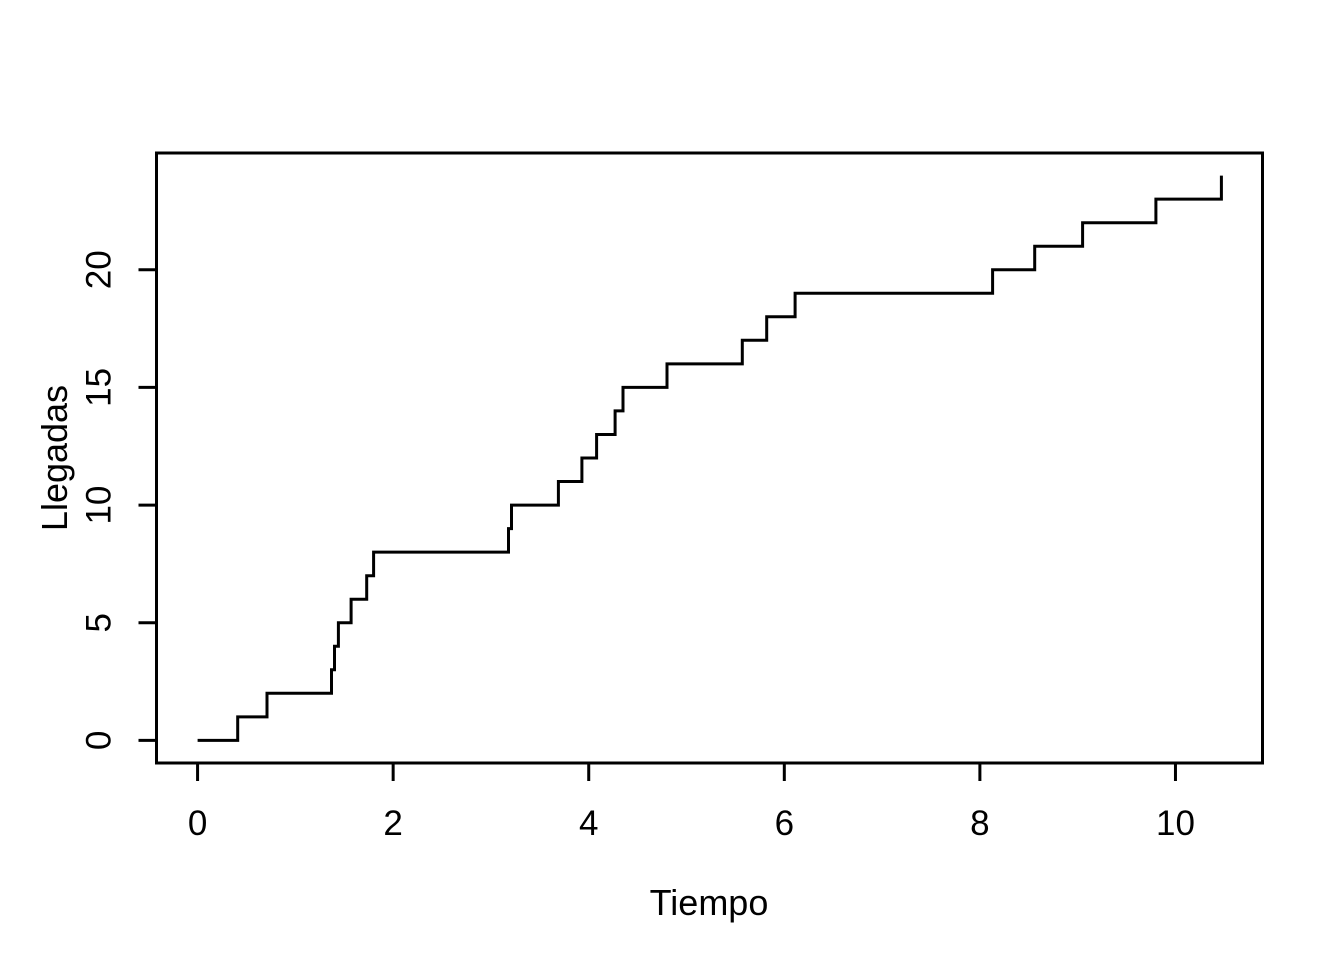 The height and width of the screenshot is (960, 1344). Describe the element at coordinates (784, 823) in the screenshot. I see `x-tick-label: 6` at that location.